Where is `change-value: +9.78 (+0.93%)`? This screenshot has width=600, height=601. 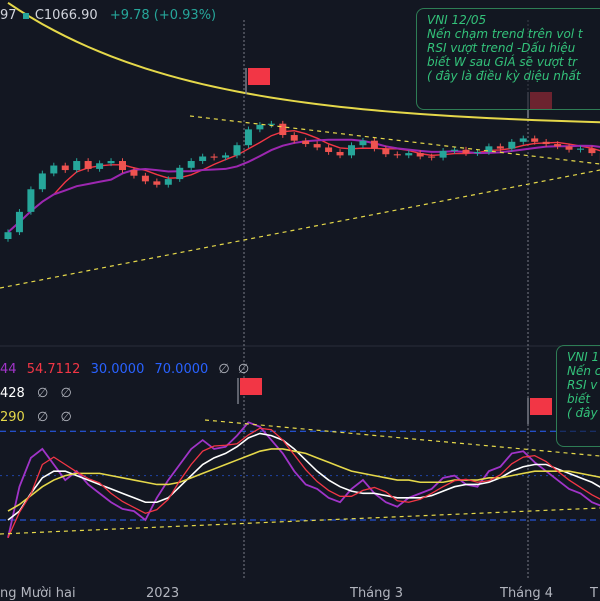 change-value: +9.78 (+0.93%) is located at coordinates (163, 15).